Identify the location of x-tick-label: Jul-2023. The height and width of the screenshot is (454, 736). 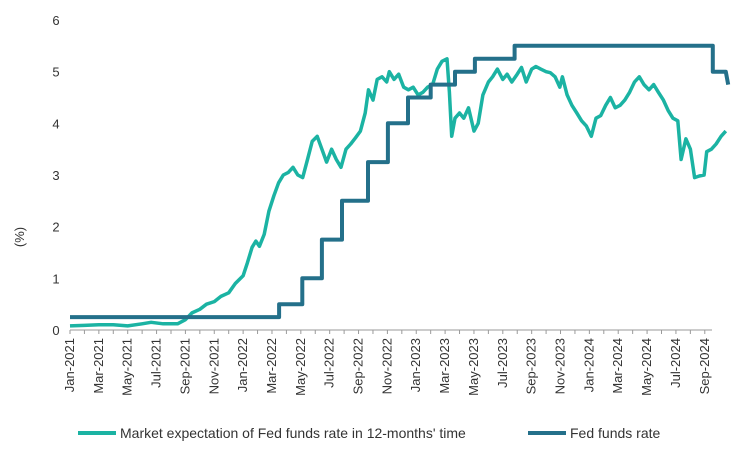
(502, 363).